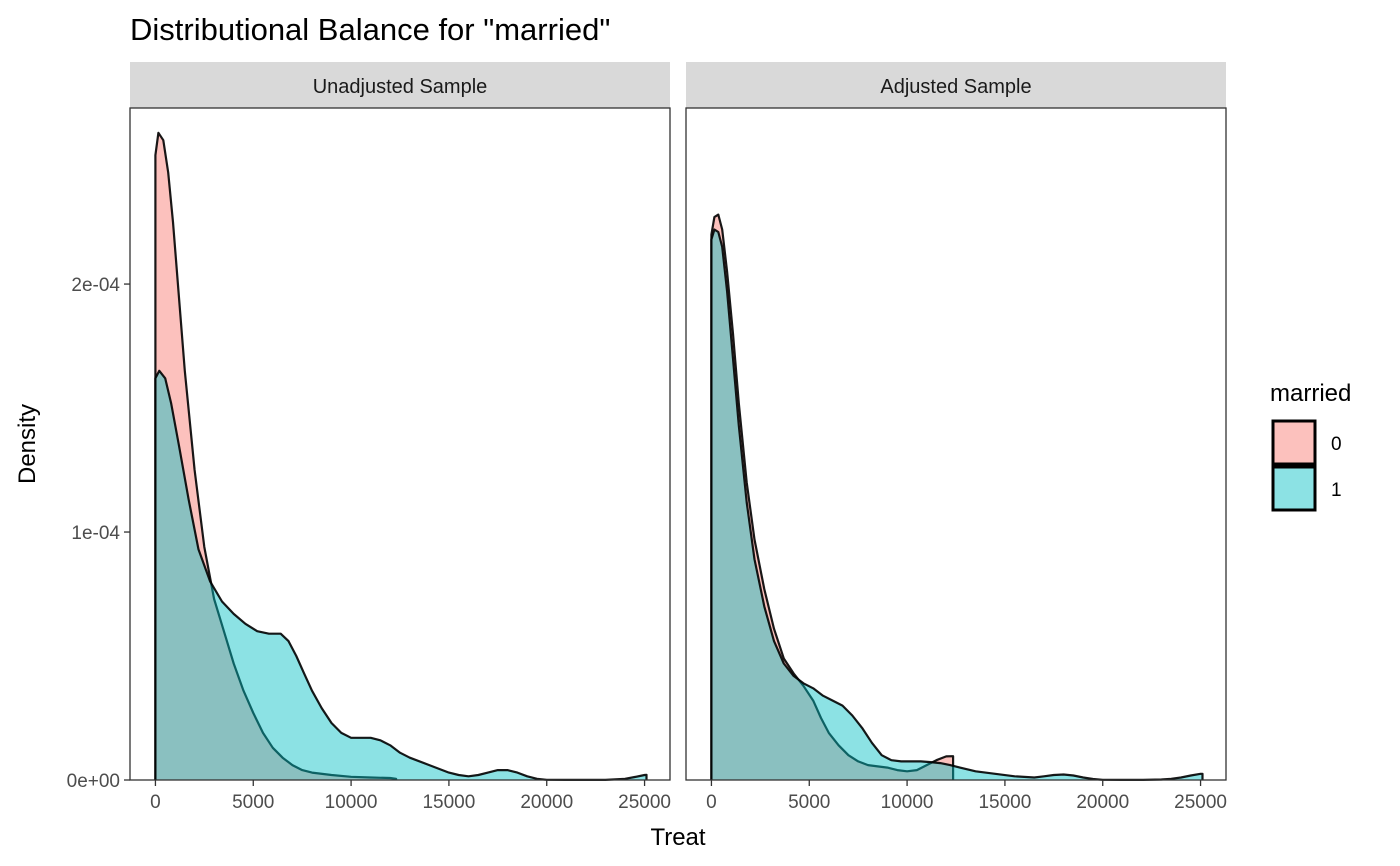 This screenshot has height=866, width=1400. Describe the element at coordinates (677, 837) in the screenshot. I see `x-axis-title: Treat` at that location.